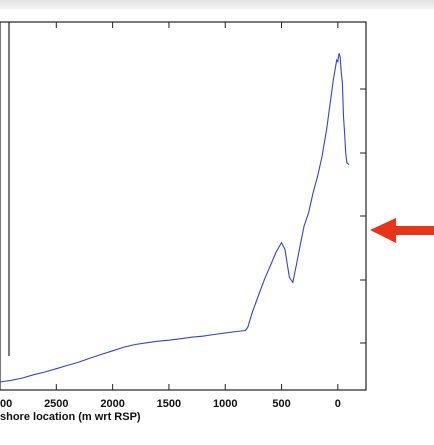 The height and width of the screenshot is (445, 434). Describe the element at coordinates (217, 4) in the screenshot. I see `top-strip` at that location.